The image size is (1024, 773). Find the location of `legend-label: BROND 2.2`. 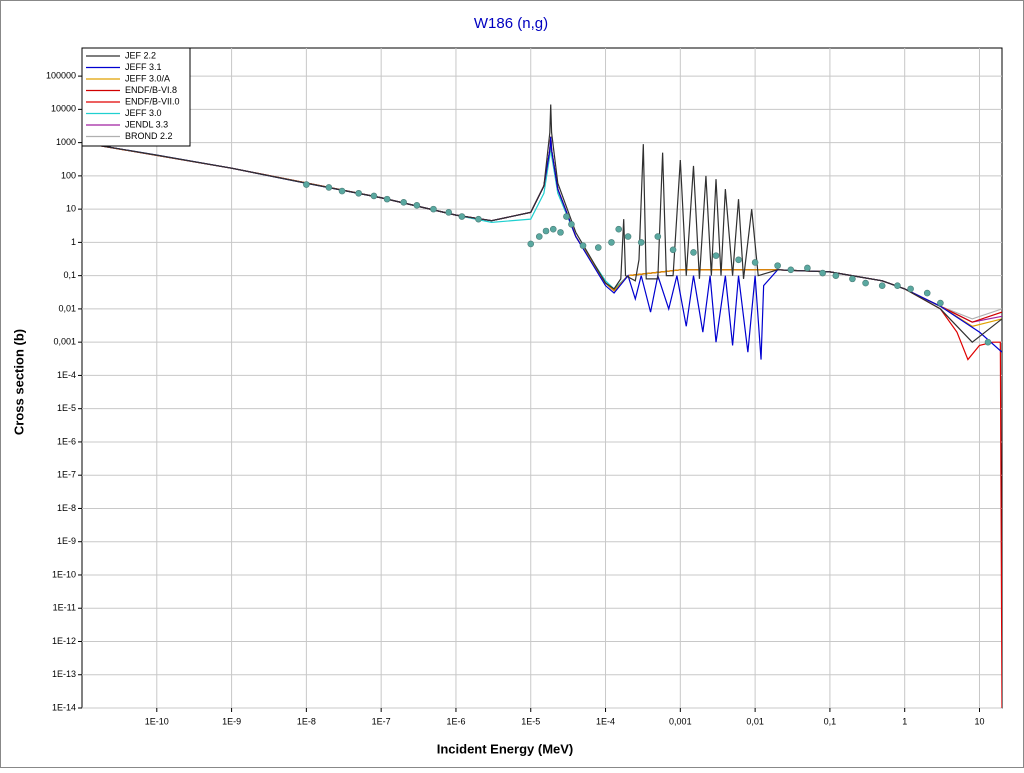

legend-label: BROND 2.2 is located at coordinates (149, 136).